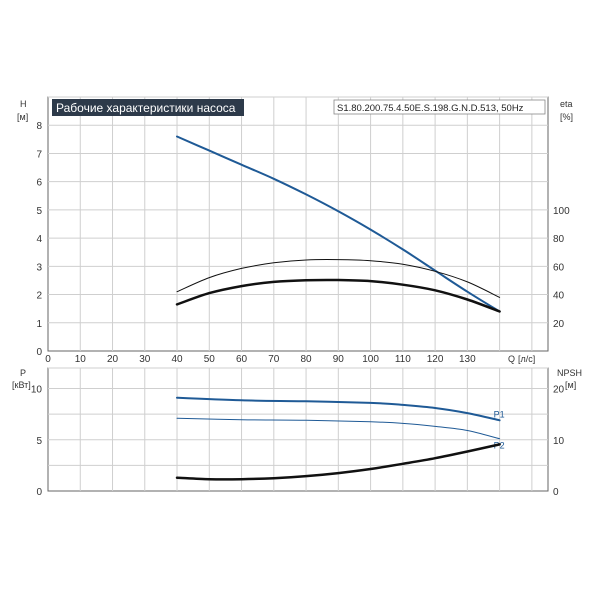 The image size is (600, 600). What do you see at coordinates (39, 267) in the screenshot?
I see `head-tick-label: 3` at bounding box center [39, 267].